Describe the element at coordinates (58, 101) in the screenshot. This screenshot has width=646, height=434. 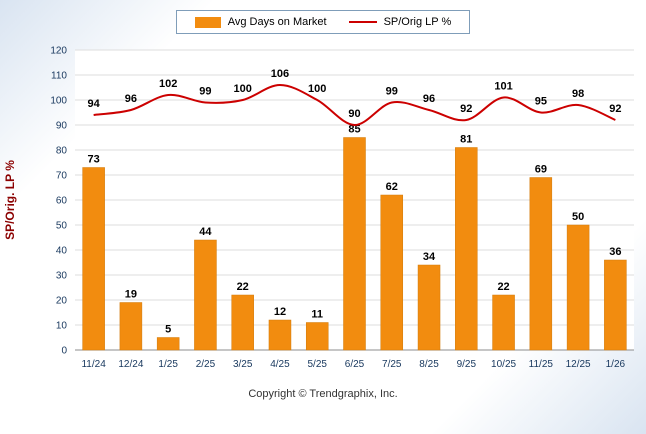
I see `y-tick-label: 100` at that location.